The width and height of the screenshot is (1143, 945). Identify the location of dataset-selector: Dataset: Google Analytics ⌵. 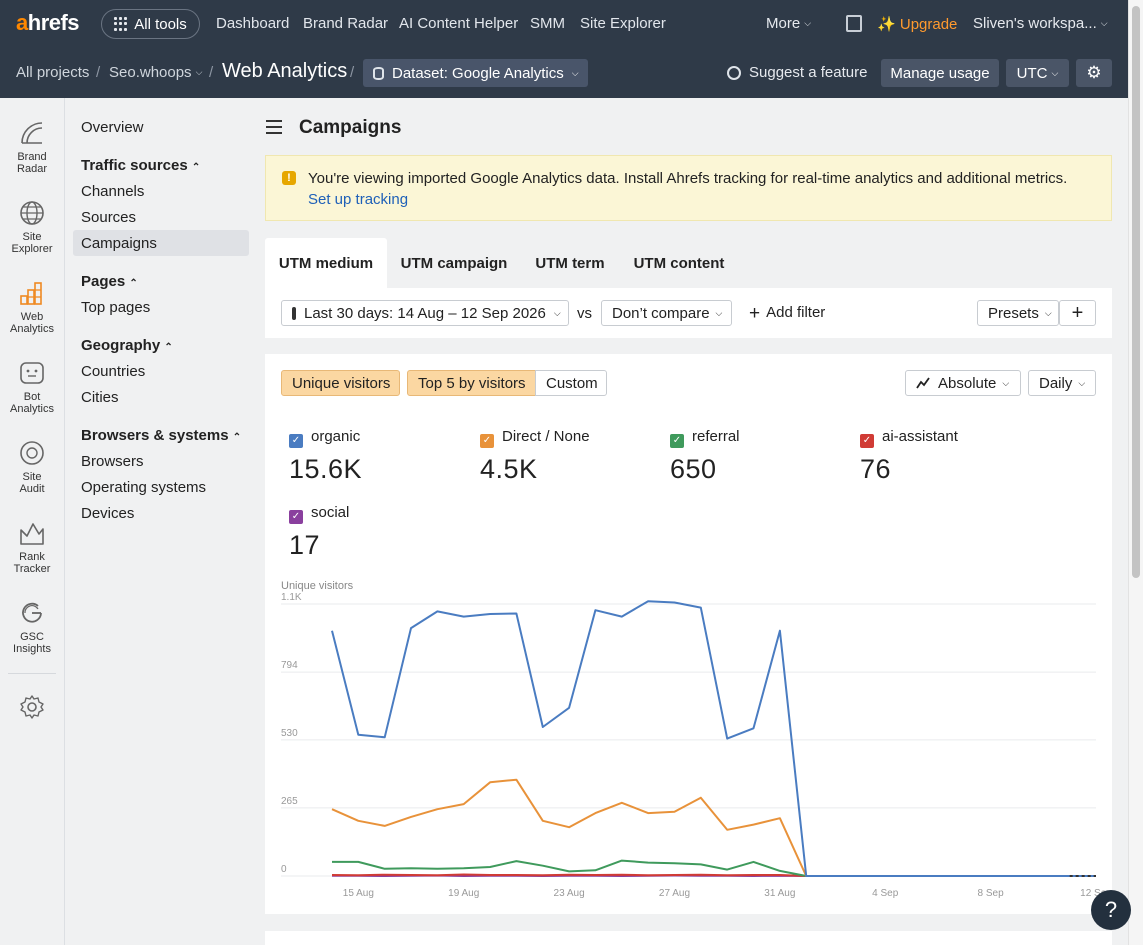
(475, 73).